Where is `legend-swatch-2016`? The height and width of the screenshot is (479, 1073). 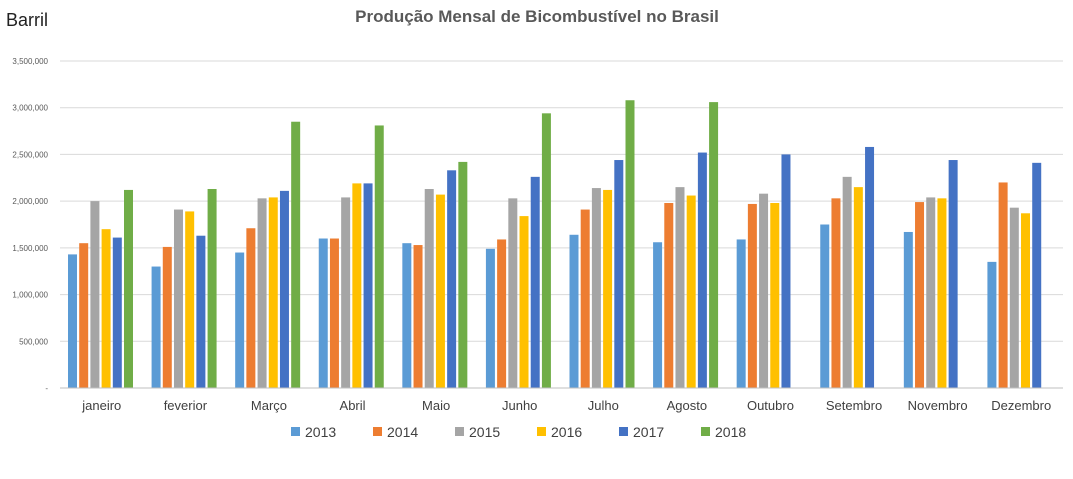
legend-swatch-2016 is located at coordinates (541, 431).